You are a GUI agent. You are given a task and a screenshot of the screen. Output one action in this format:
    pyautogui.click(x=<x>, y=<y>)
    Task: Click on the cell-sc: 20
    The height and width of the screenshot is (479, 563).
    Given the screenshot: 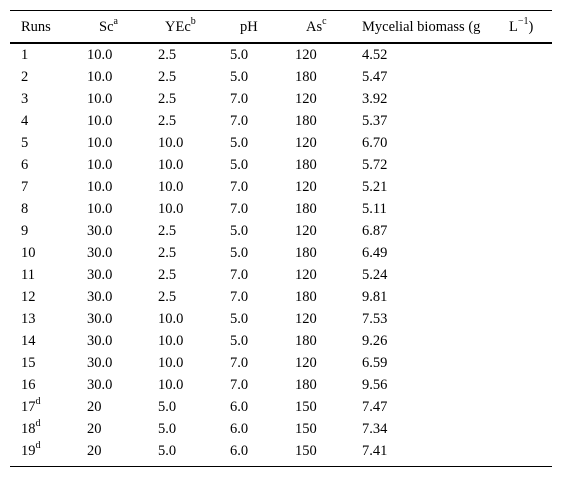 What is the action you would take?
    pyautogui.click(x=94, y=451)
    